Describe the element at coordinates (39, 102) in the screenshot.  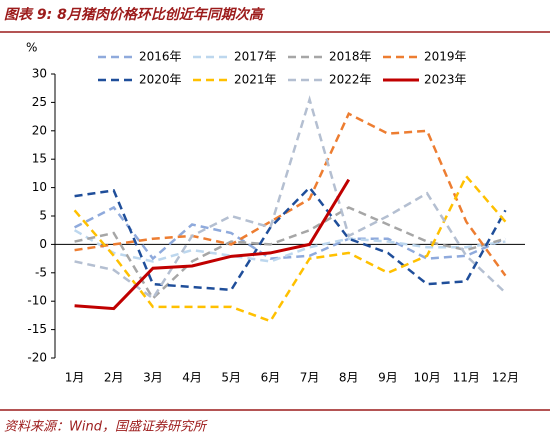
I see `y-tick-label: 25` at that location.